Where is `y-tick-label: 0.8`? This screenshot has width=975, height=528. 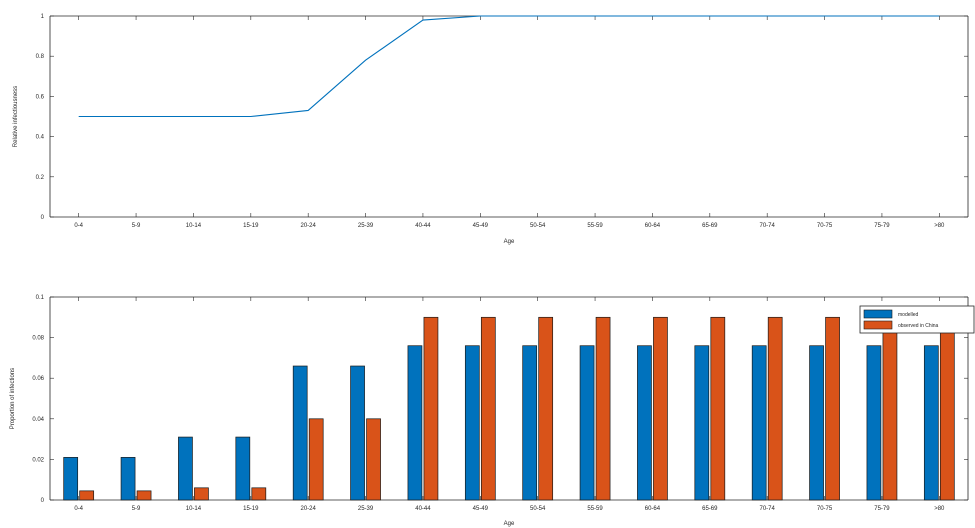
y-tick-label: 0.8 is located at coordinates (40, 57).